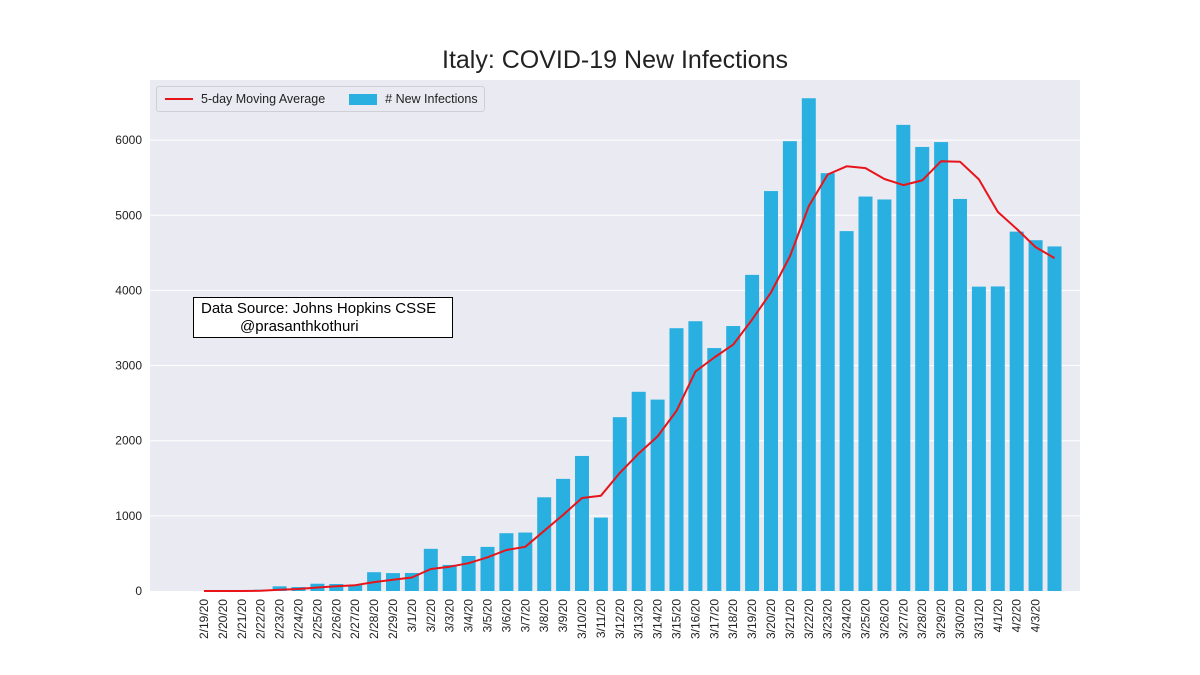  Describe the element at coordinates (733, 619) in the screenshot. I see `x-tick-label: 3/18/20` at that location.